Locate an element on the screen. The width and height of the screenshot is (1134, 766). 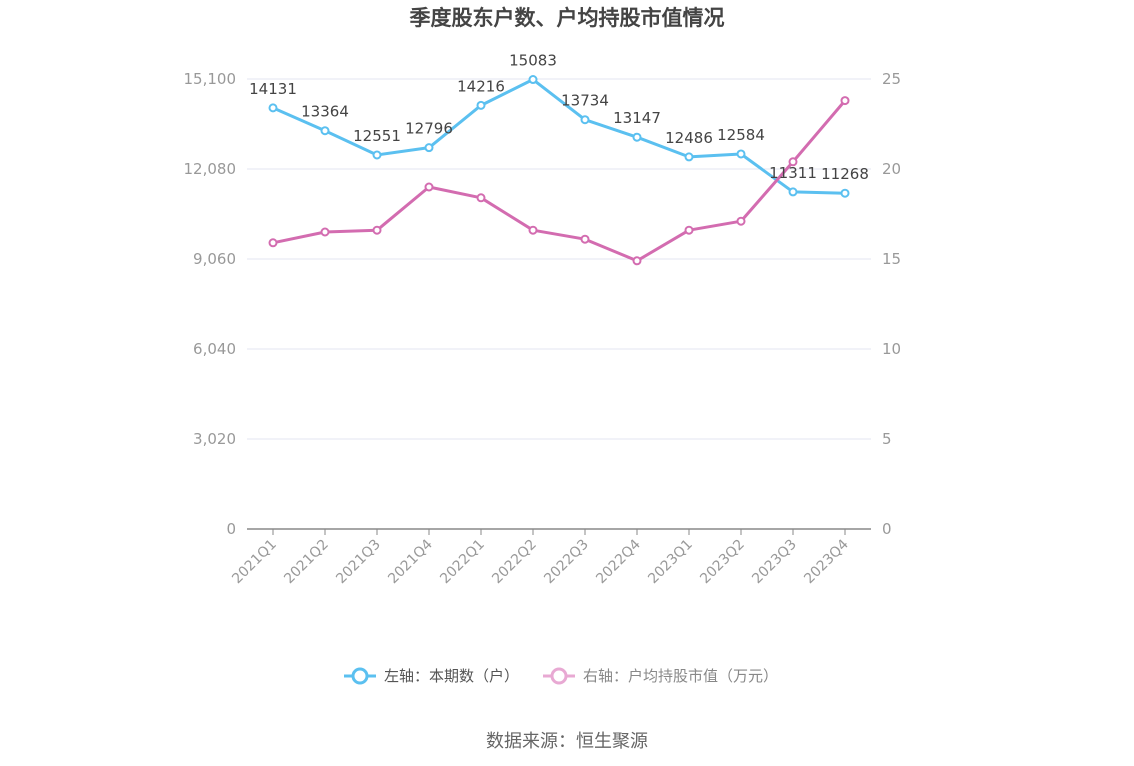
data-label: 13364 is located at coordinates (325, 112).